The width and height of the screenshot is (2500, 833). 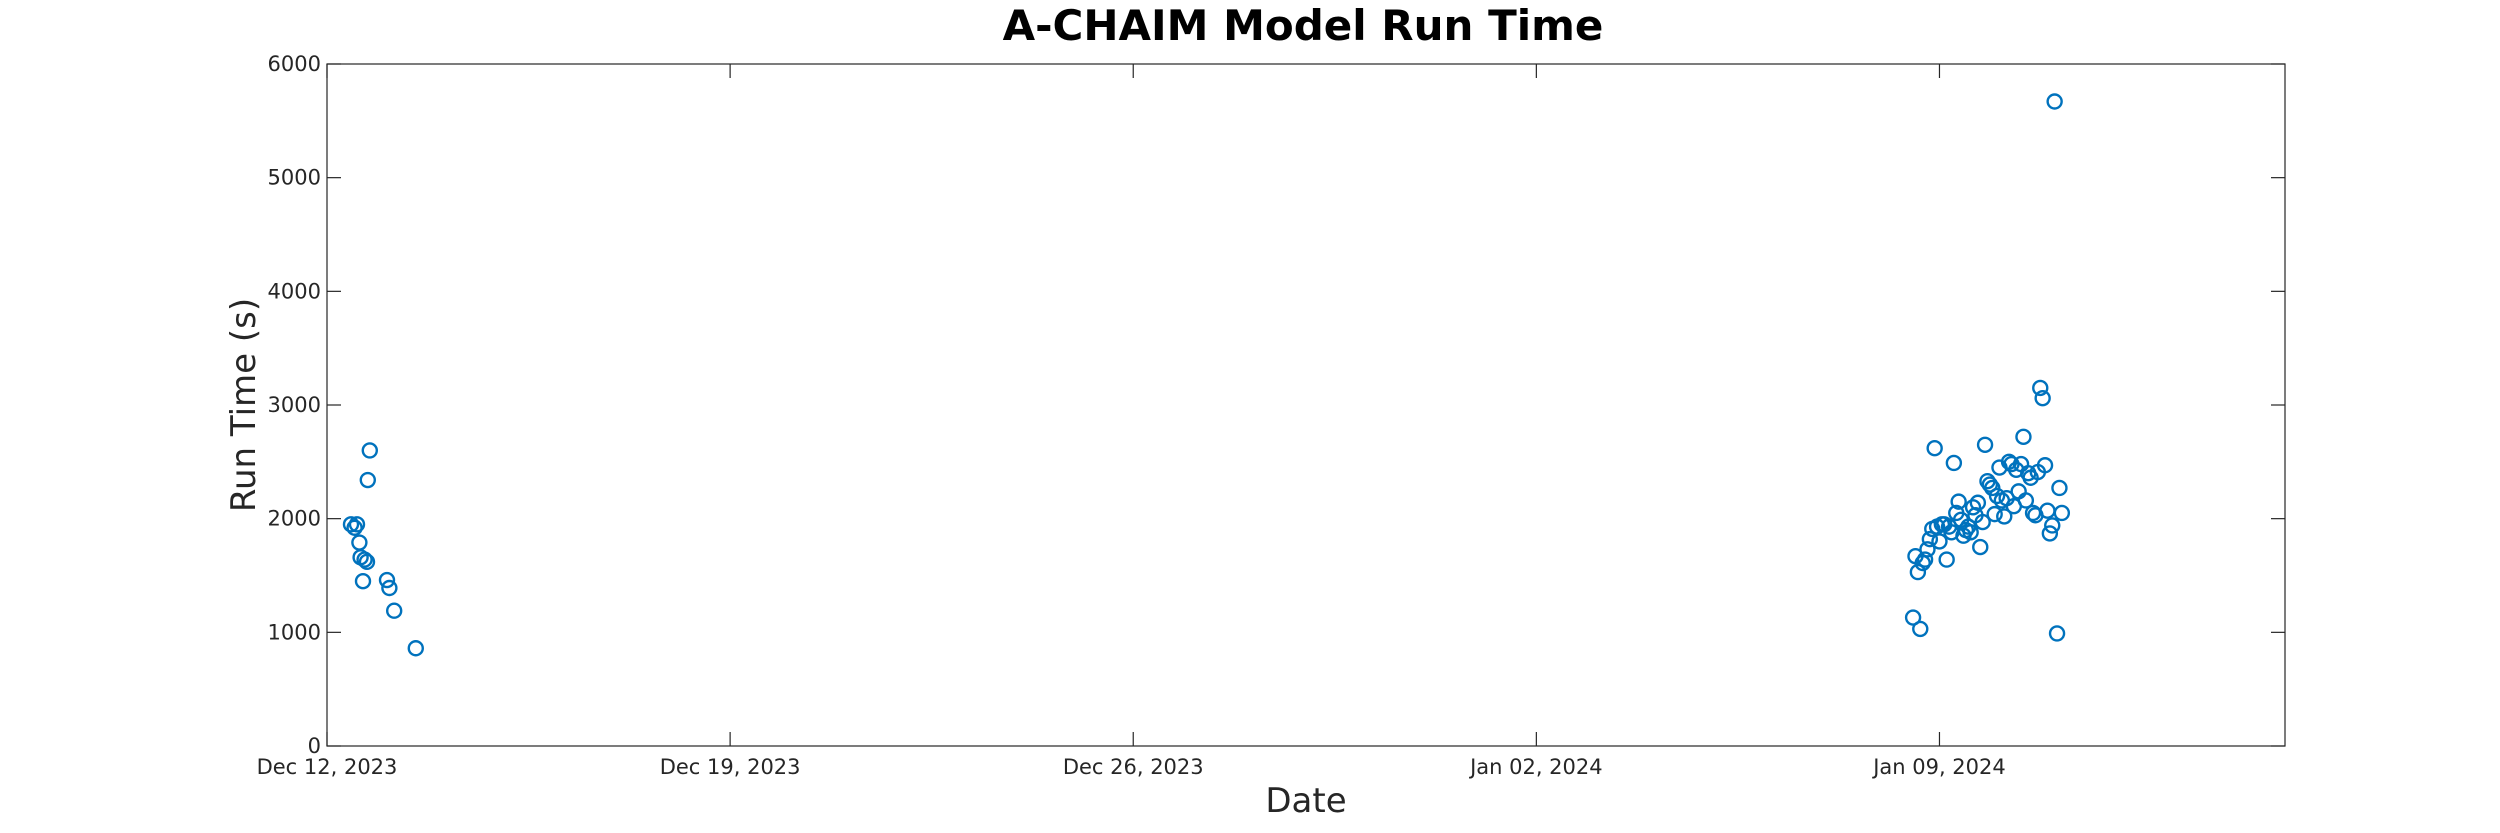 I want to click on x-tick-label: Jan 02, 2024, so click(x=1535, y=767).